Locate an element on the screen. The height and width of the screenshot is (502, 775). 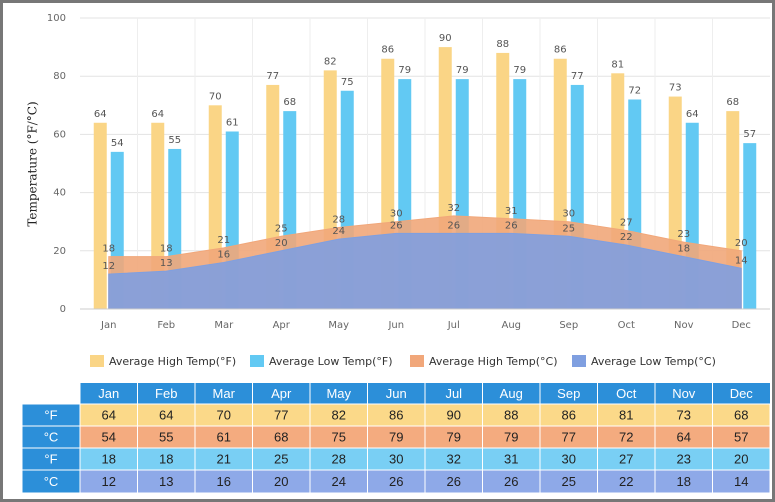
data-label: 12 is located at coordinates (108, 266).